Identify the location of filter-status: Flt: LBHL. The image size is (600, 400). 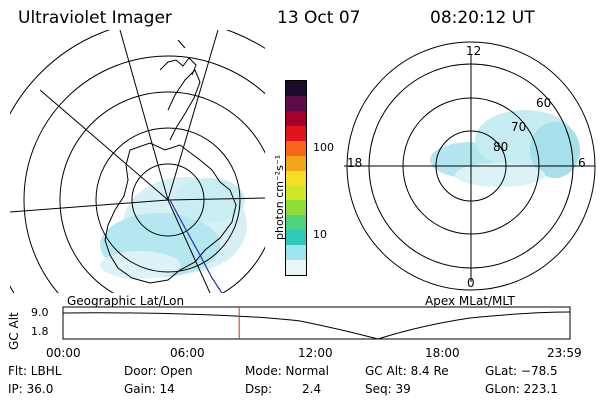
(35, 371).